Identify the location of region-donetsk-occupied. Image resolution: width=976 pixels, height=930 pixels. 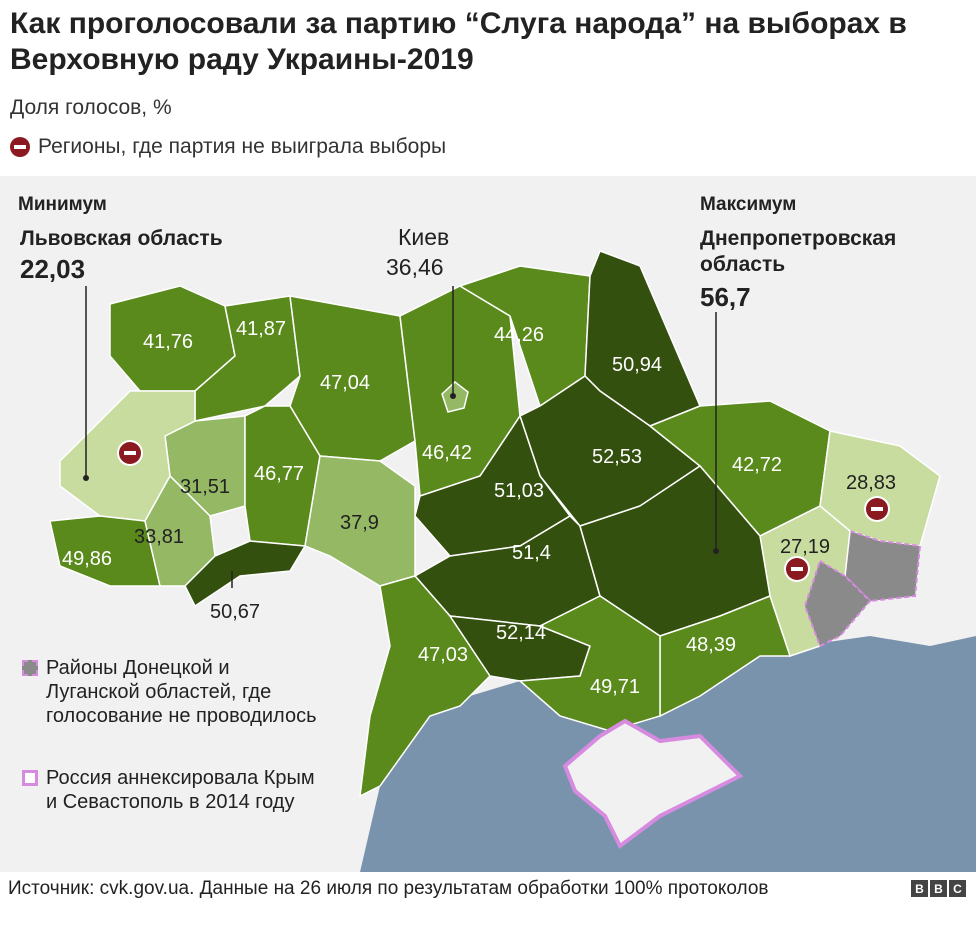
(837, 603).